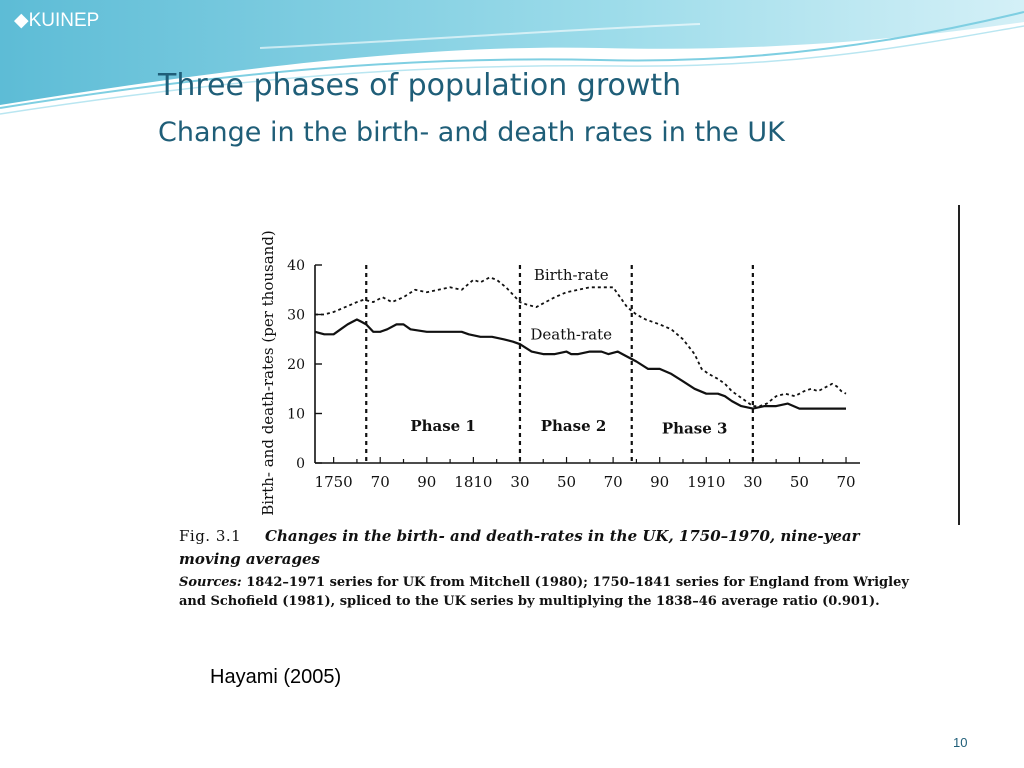 Image resolution: width=1024 pixels, height=768 pixels. What do you see at coordinates (268, 373) in the screenshot?
I see `y-axis-label: Birth- and death-rates (per thousand)` at bounding box center [268, 373].